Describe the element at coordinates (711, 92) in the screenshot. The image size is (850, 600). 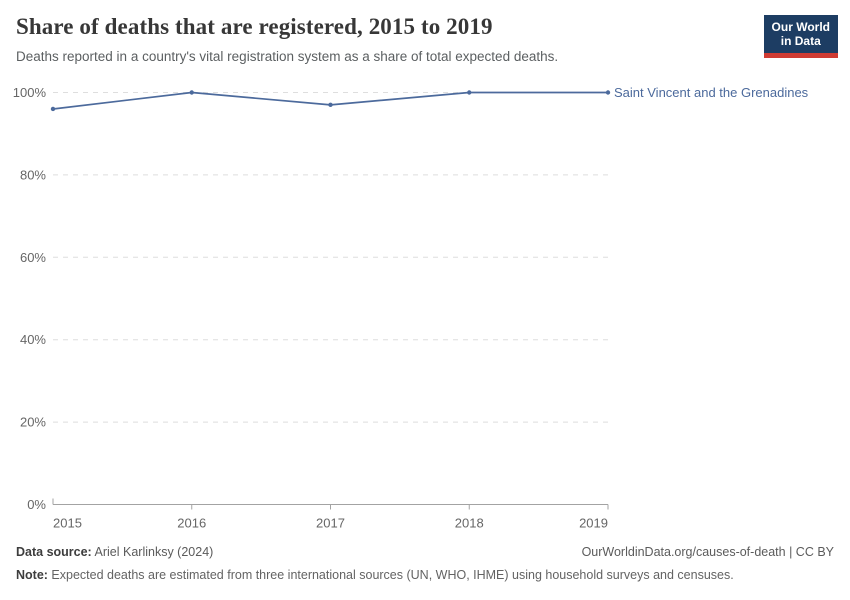
I see `series-label: Saint Vincent and the Grenadines` at that location.